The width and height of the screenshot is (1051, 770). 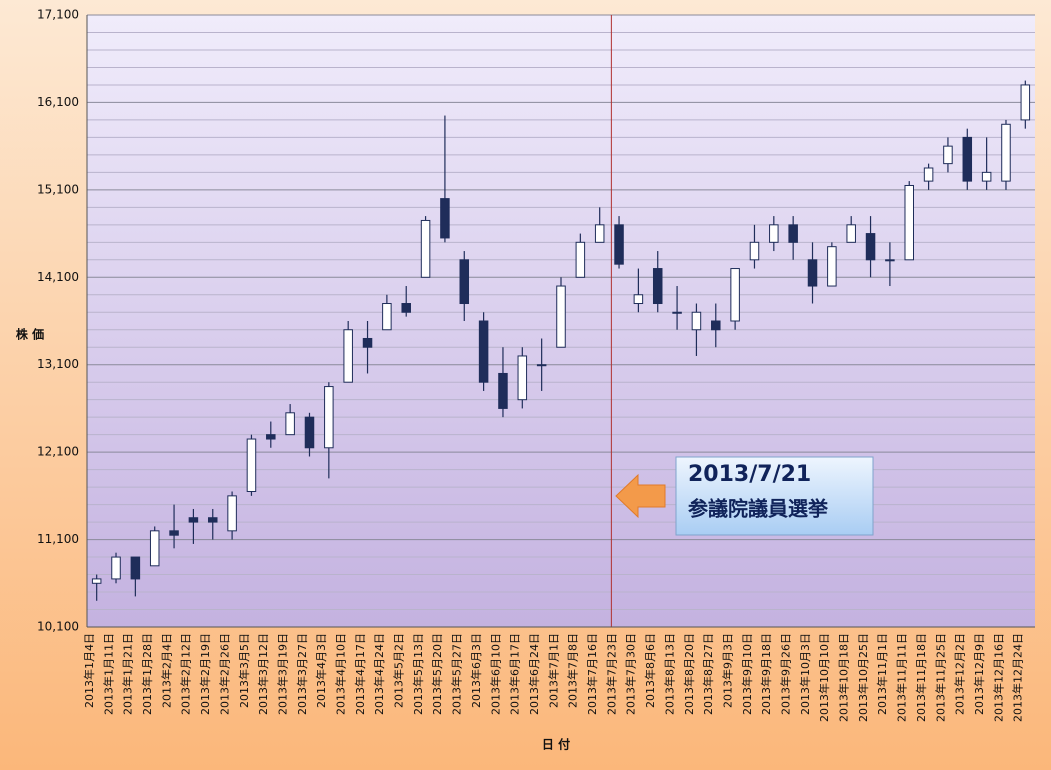 What do you see at coordinates (224, 674) in the screenshot?
I see `x-tick-label: 2013年2月26日` at bounding box center [224, 674].